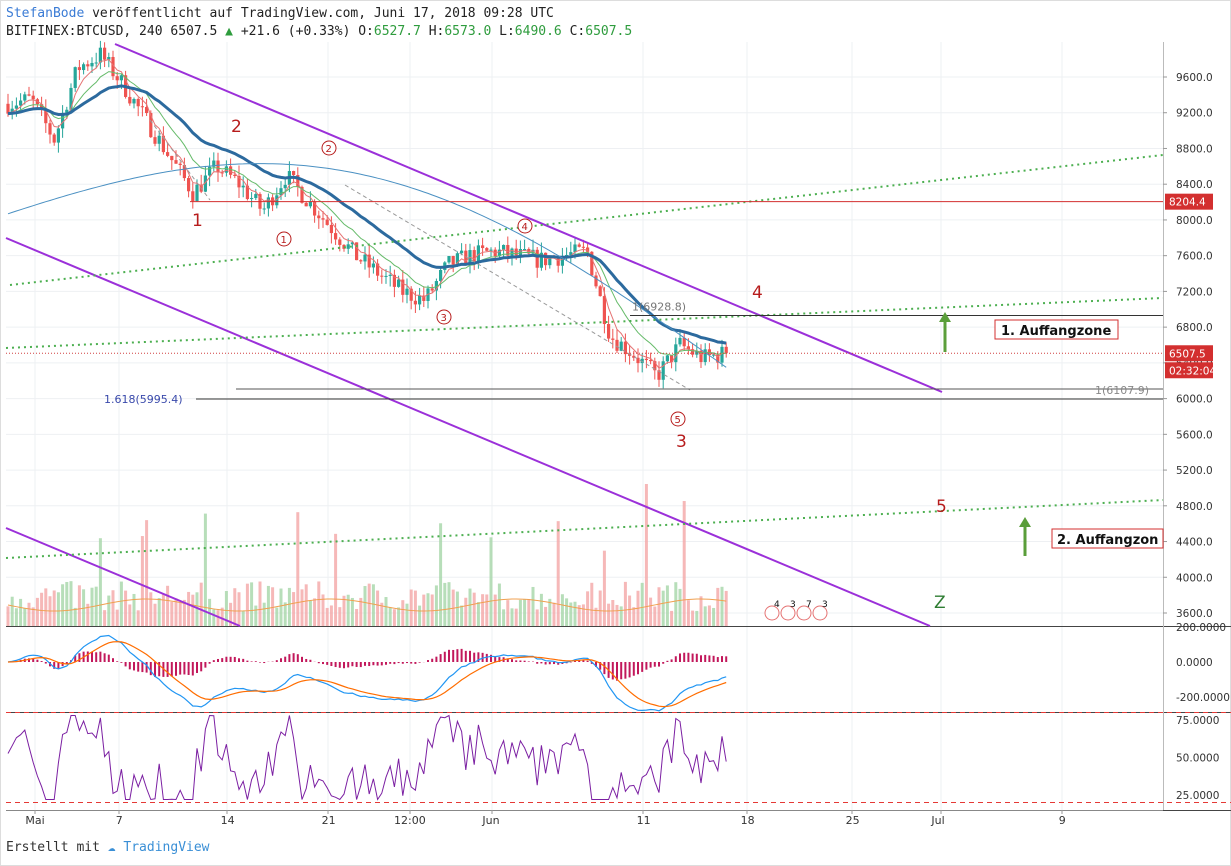  I want to click on price-tick-label: 7600.0, so click(1194, 257).